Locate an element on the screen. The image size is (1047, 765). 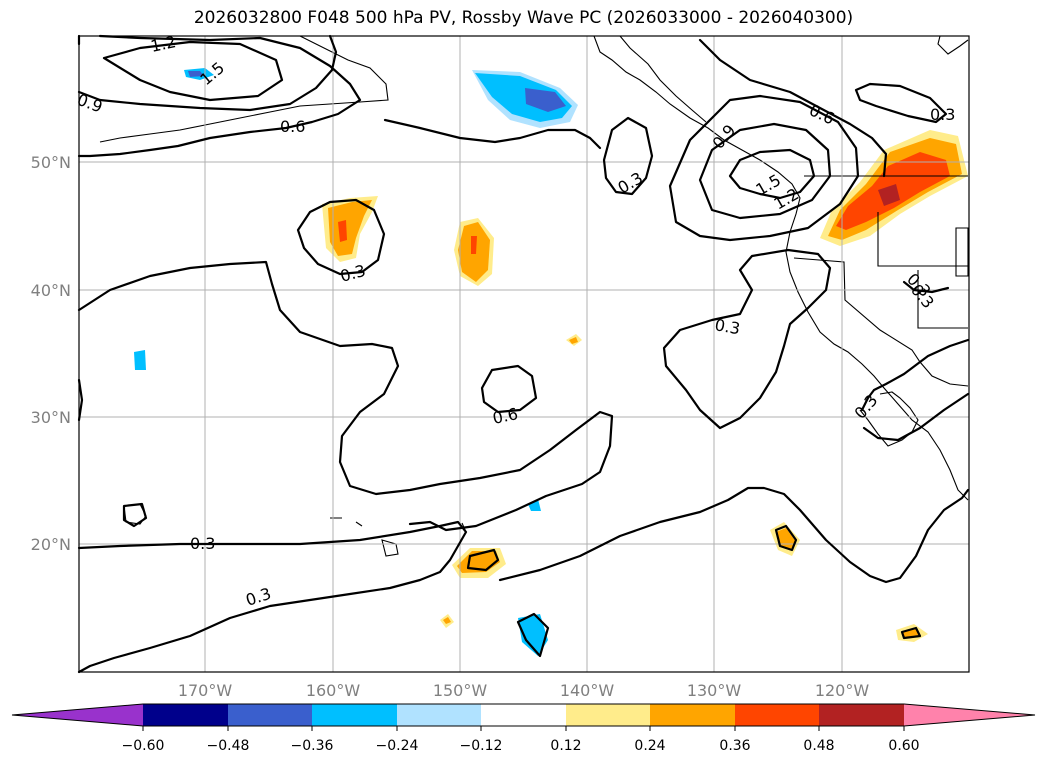
colorbar-tick-label: 0.36 is located at coordinates (734, 746).